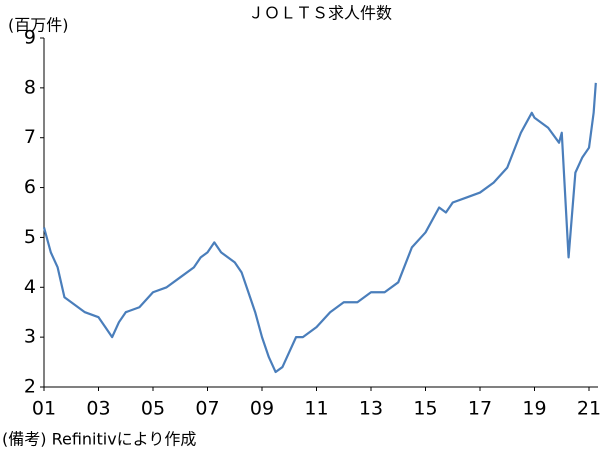 Image resolution: width=606 pixels, height=456 pixels. What do you see at coordinates (30, 287) in the screenshot?
I see `y-tick-label: 4` at bounding box center [30, 287].